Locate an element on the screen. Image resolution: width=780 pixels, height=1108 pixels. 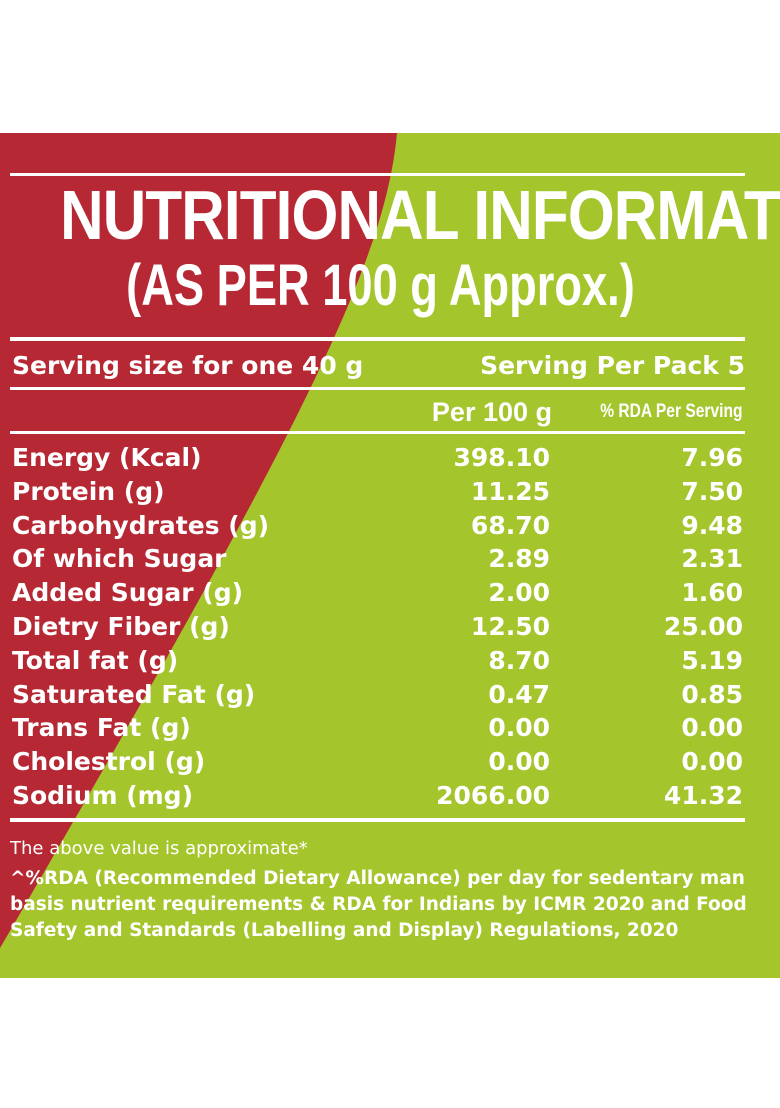
value-per-100g: 0.47 is located at coordinates (519, 694).